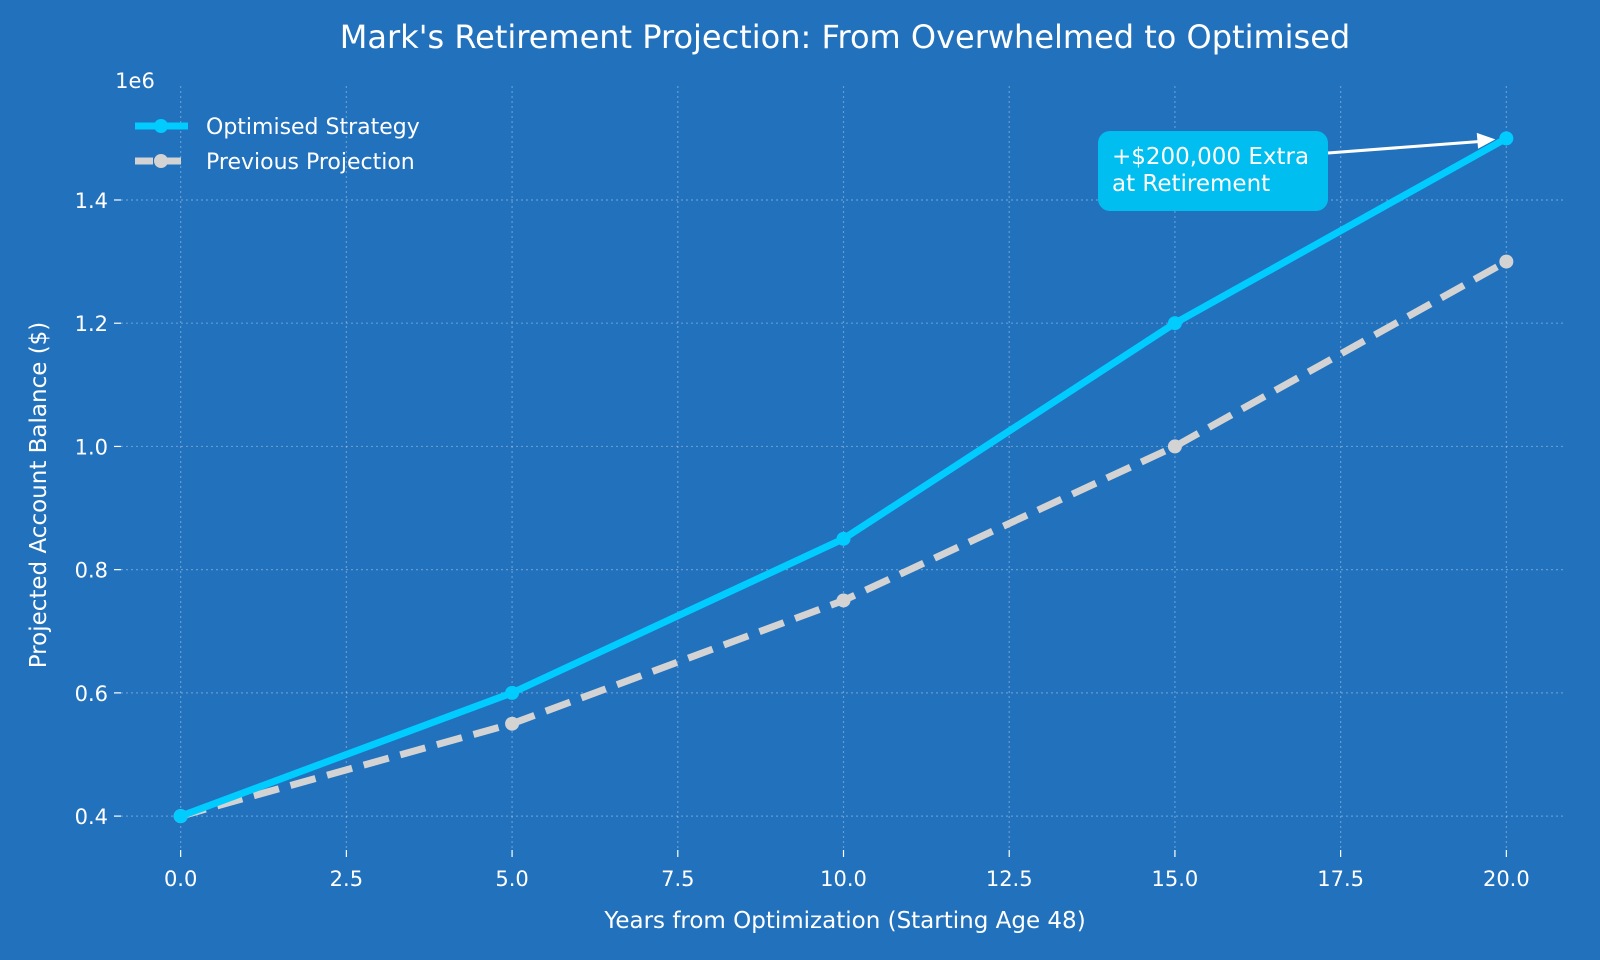 This screenshot has height=960, width=1600. I want to click on annotation-text: at Retirement, so click(1191, 184).